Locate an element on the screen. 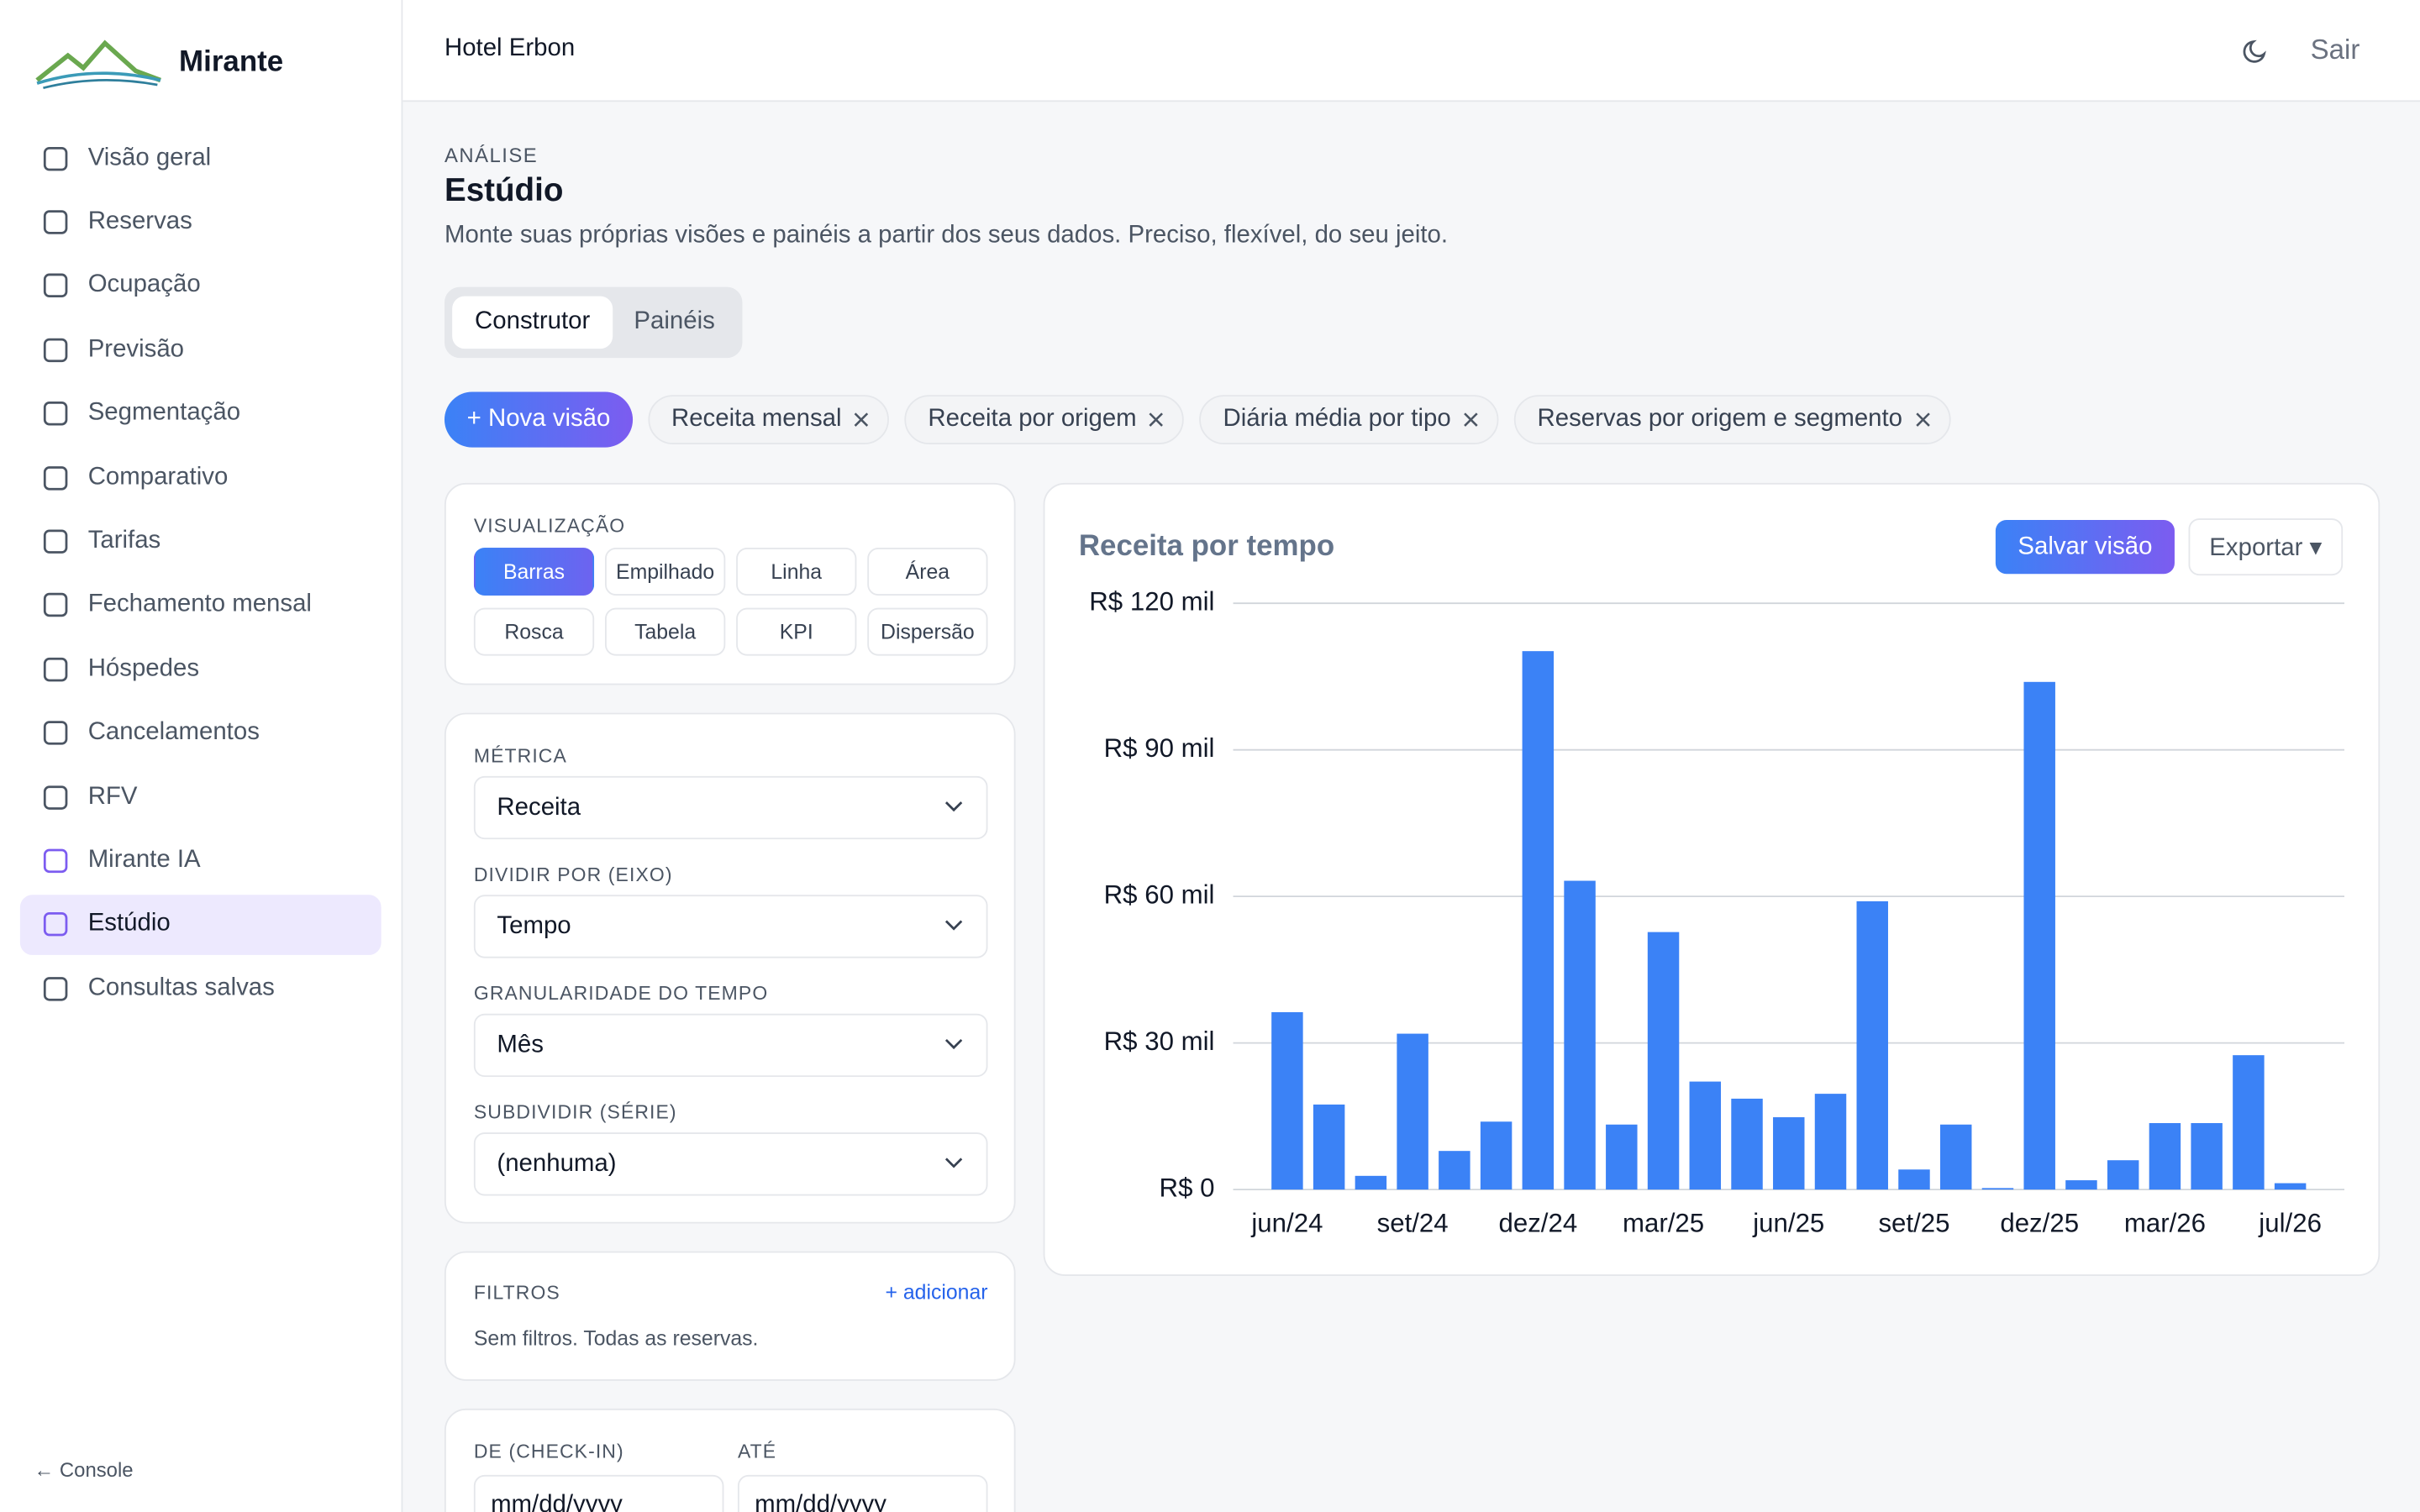 Image resolution: width=2420 pixels, height=1512 pixels. select: Receita is located at coordinates (731, 807).